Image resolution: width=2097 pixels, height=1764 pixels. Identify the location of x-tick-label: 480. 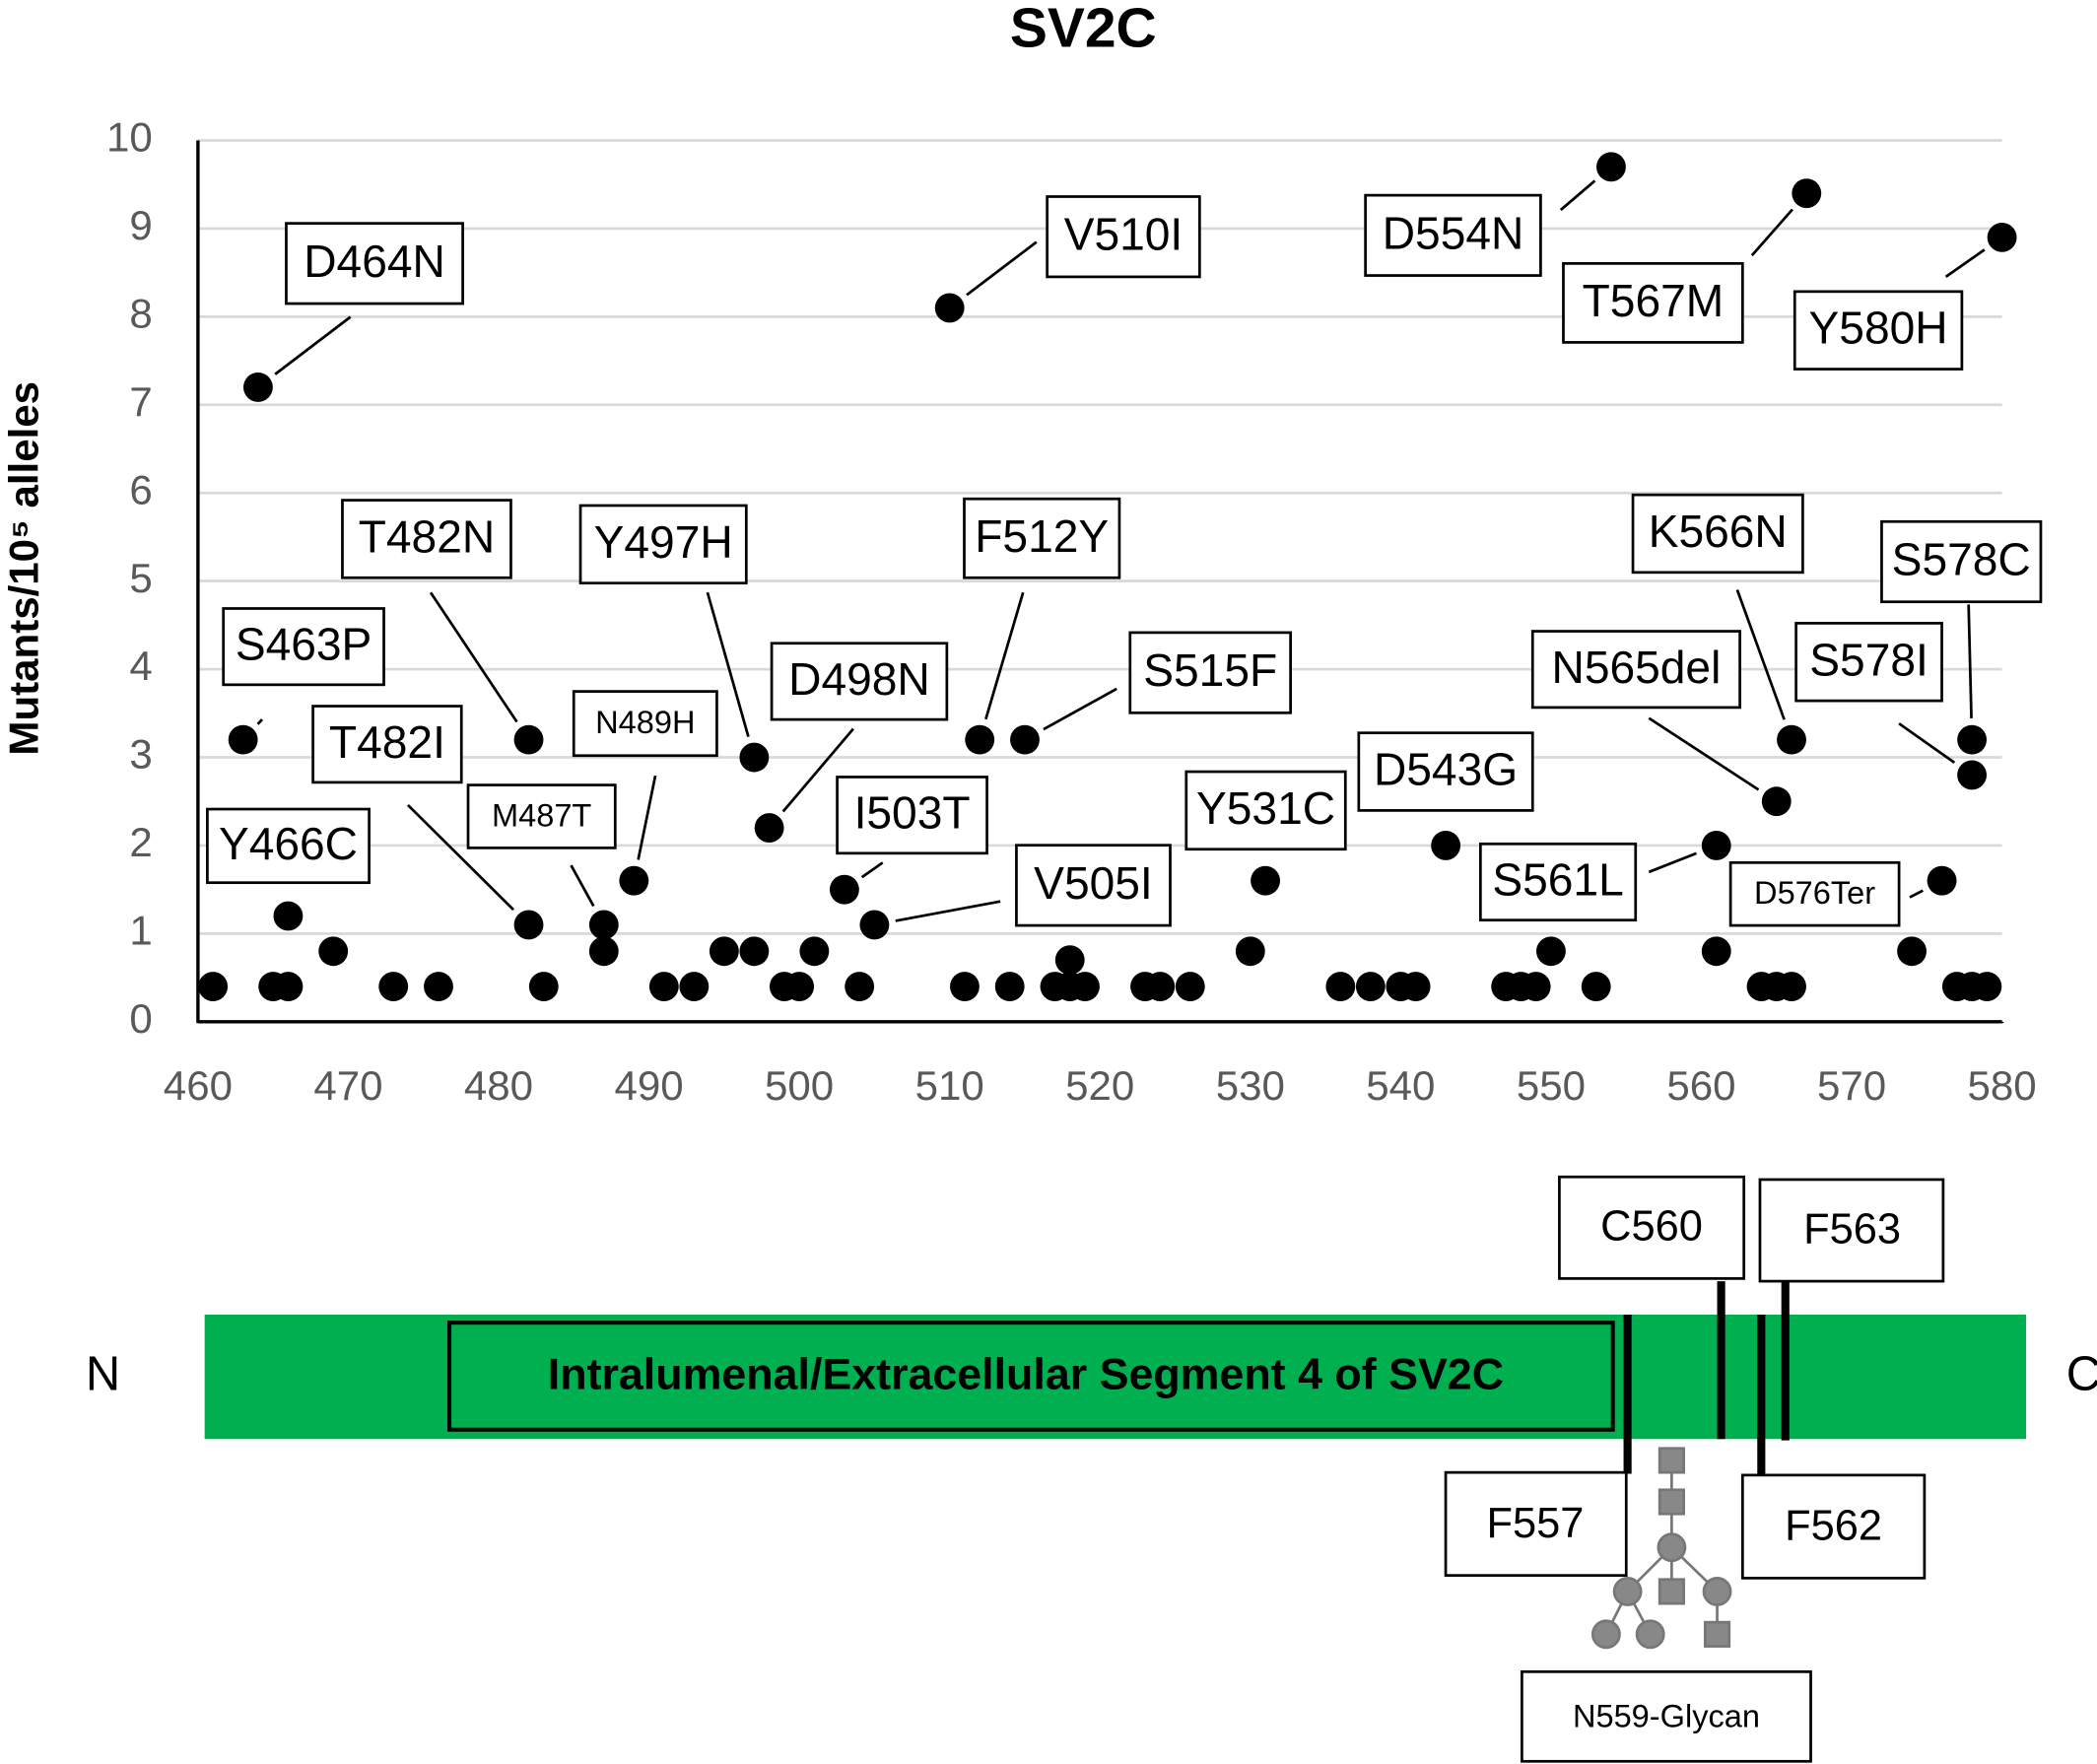
(498, 1085).